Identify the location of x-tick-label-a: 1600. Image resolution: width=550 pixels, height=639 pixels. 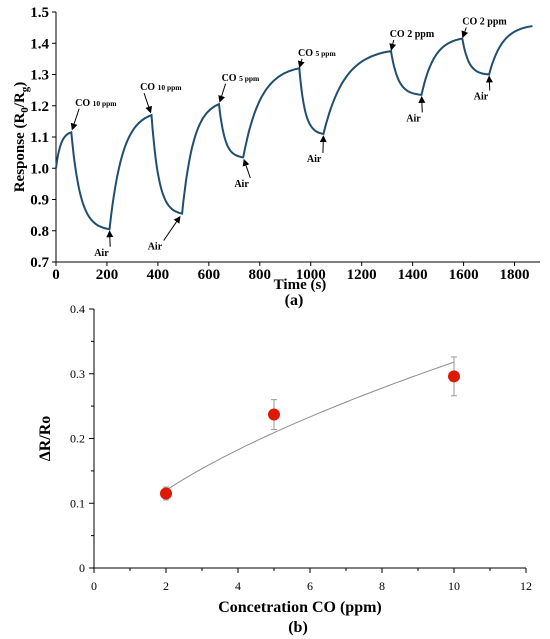
(464, 275).